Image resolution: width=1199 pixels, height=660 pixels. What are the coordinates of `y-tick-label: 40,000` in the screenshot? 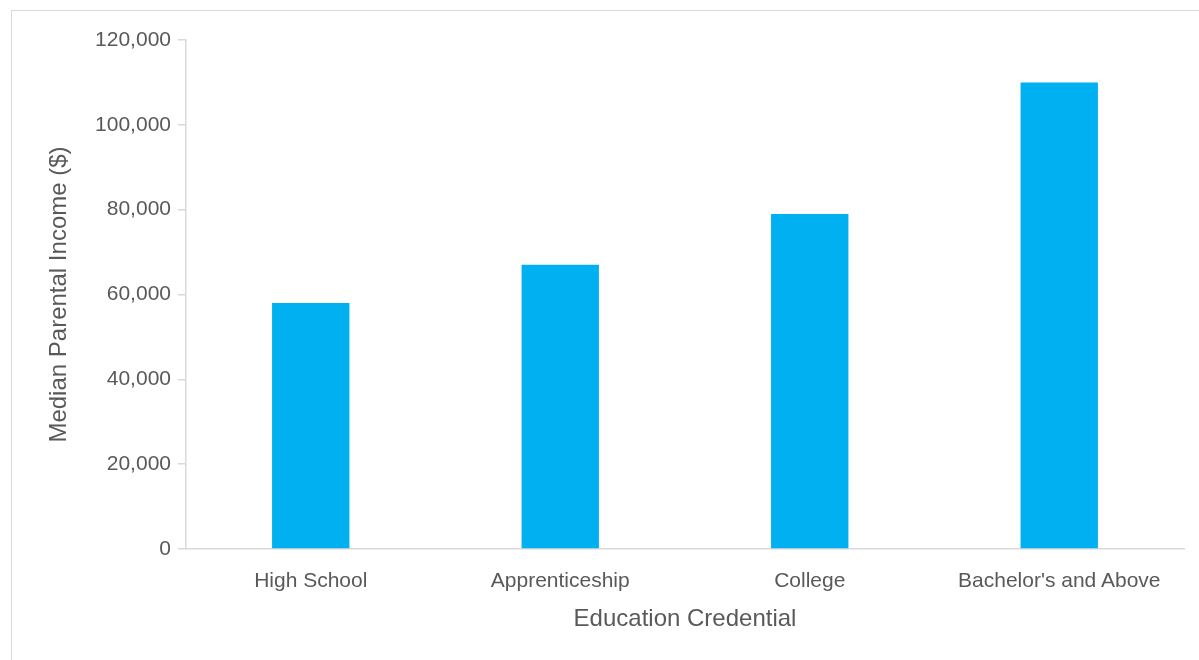 It's located at (138, 378).